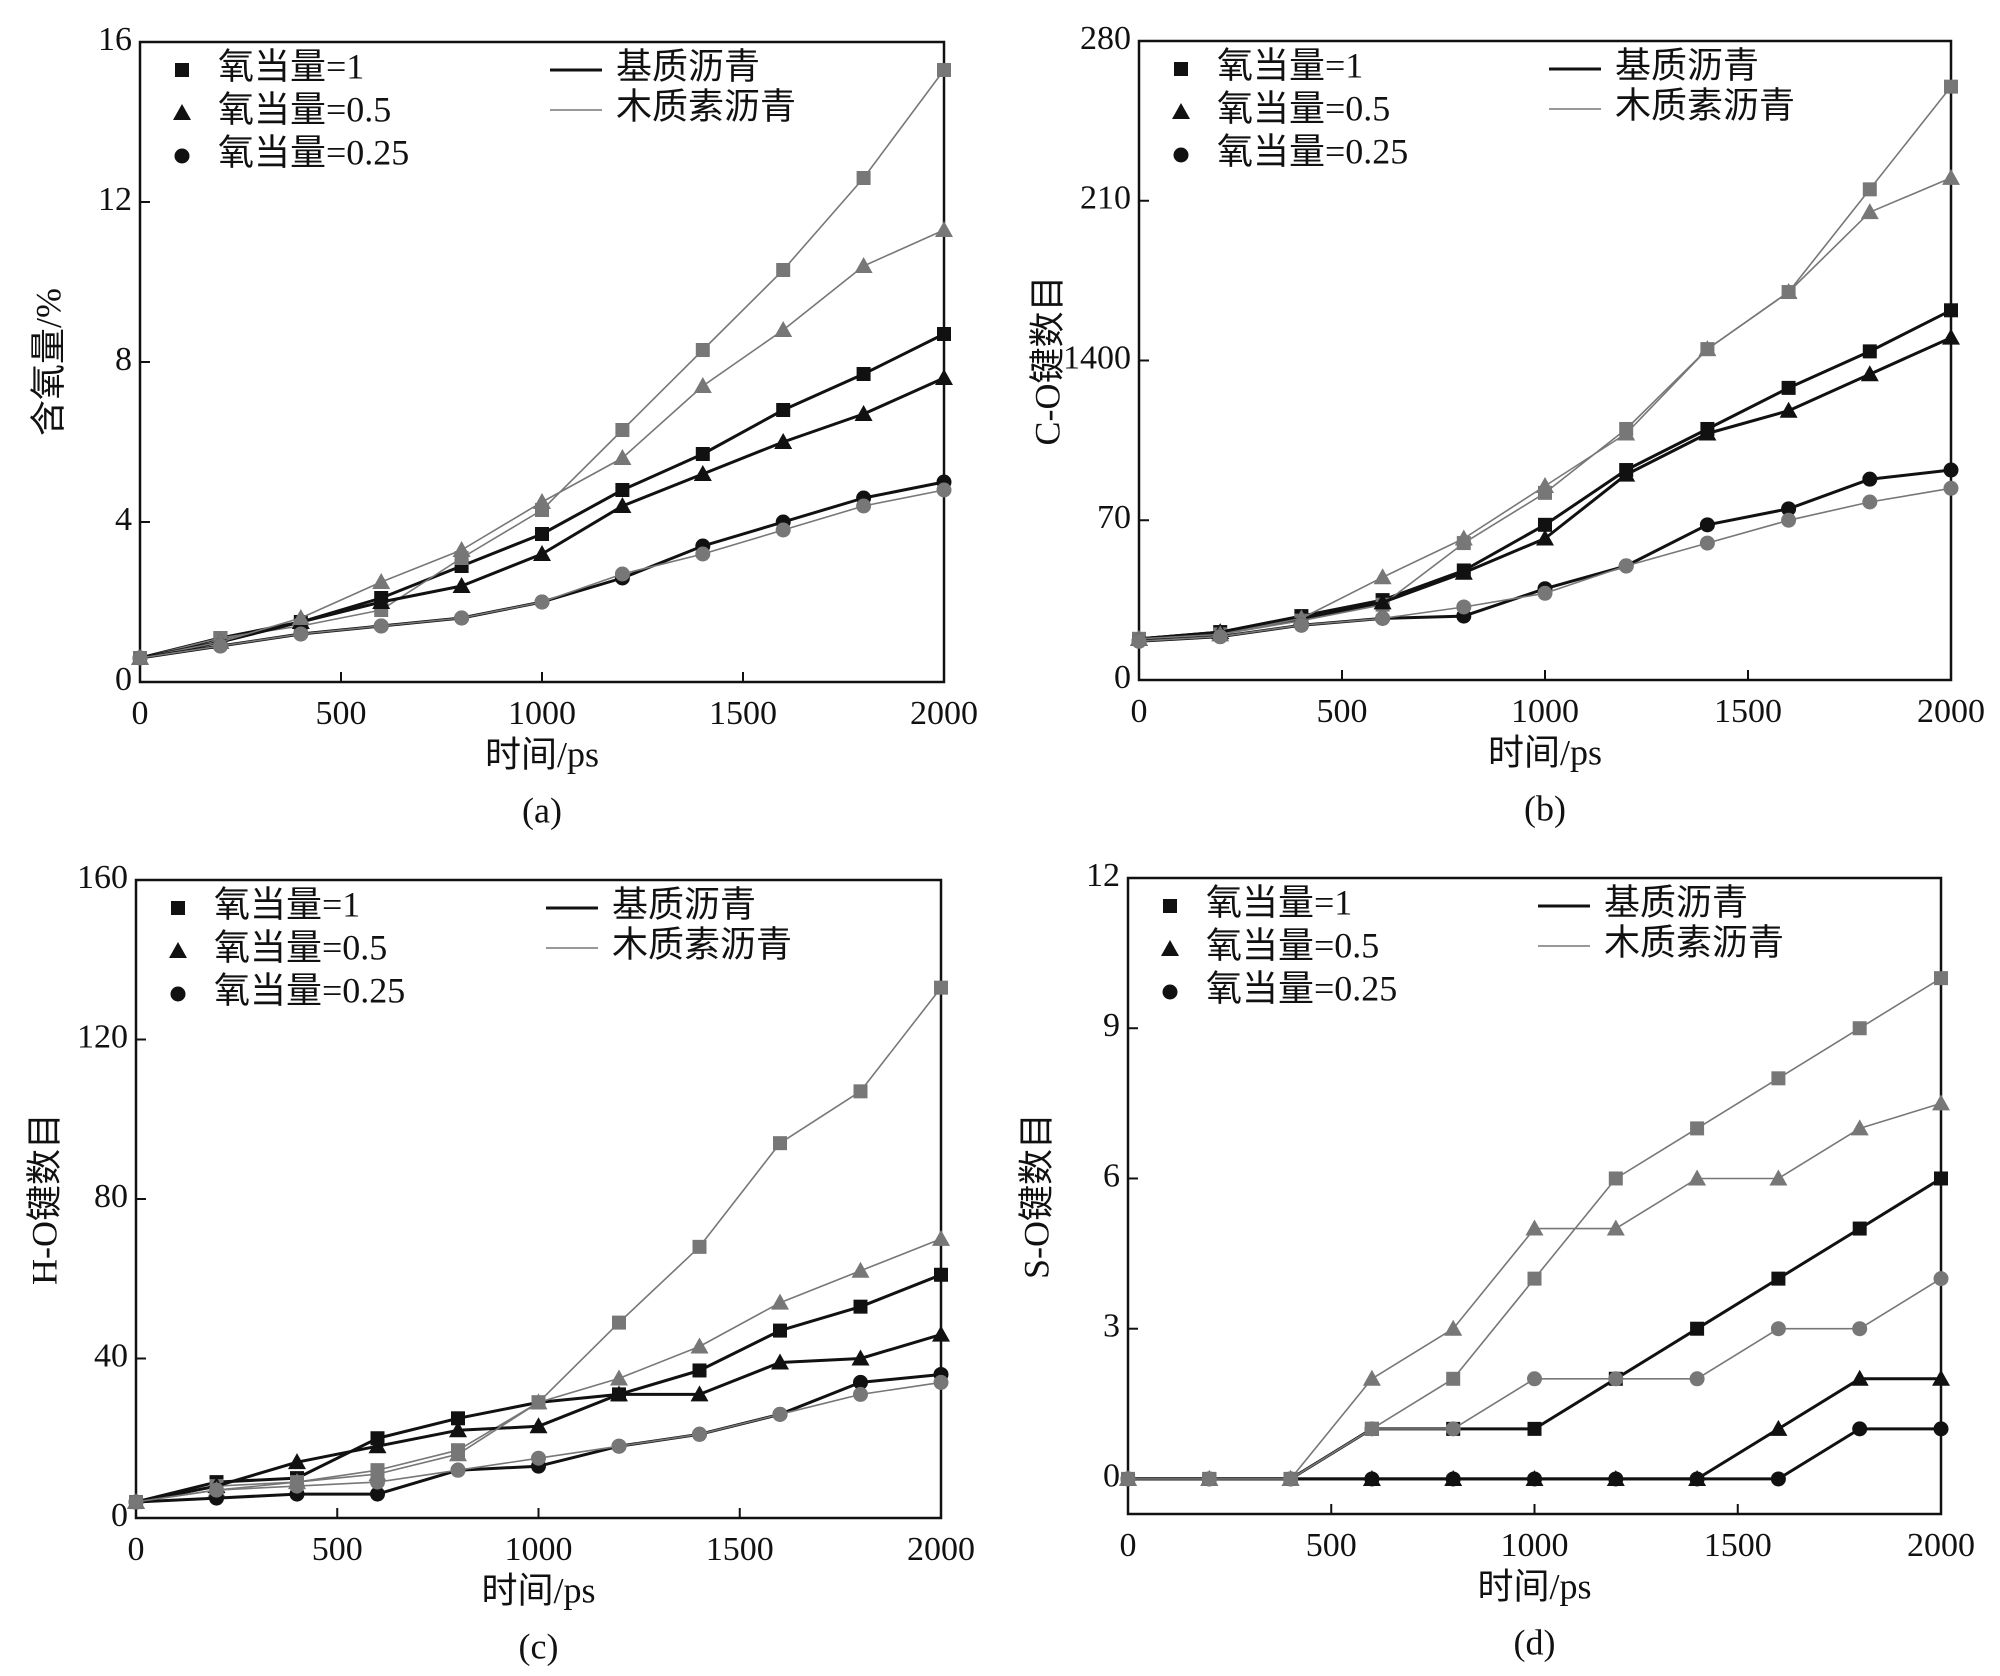 This screenshot has width=2000, height=1676. I want to click on y-tick-label: 1400, so click(1097, 357).